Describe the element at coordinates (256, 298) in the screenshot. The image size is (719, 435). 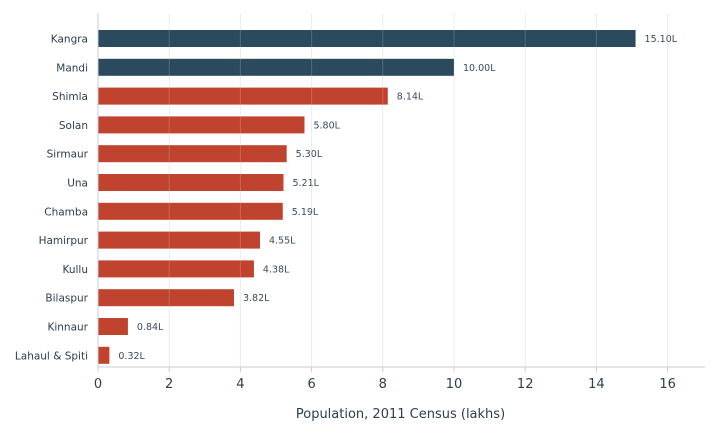
I see `data-label: 3.82L` at that location.